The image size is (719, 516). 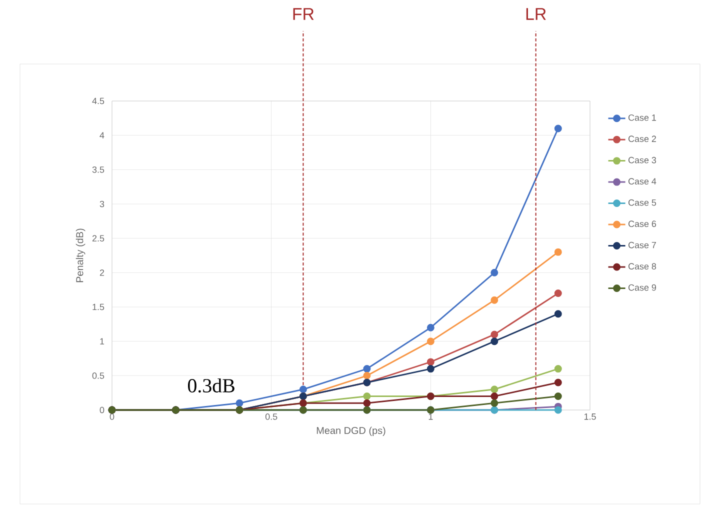 What do you see at coordinates (102, 273) in the screenshot?
I see `y-tick-label: 2` at bounding box center [102, 273].